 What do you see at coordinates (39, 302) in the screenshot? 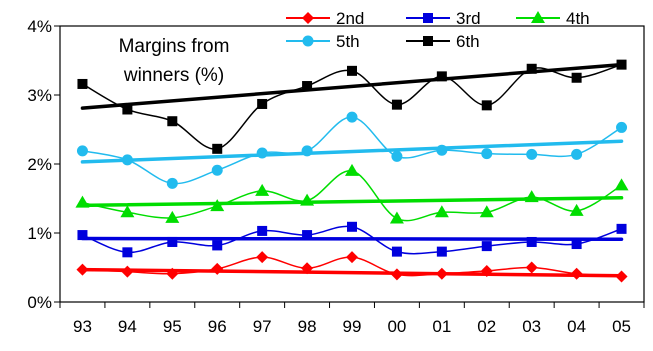
I see `y-tick-label: 0%` at bounding box center [39, 302].